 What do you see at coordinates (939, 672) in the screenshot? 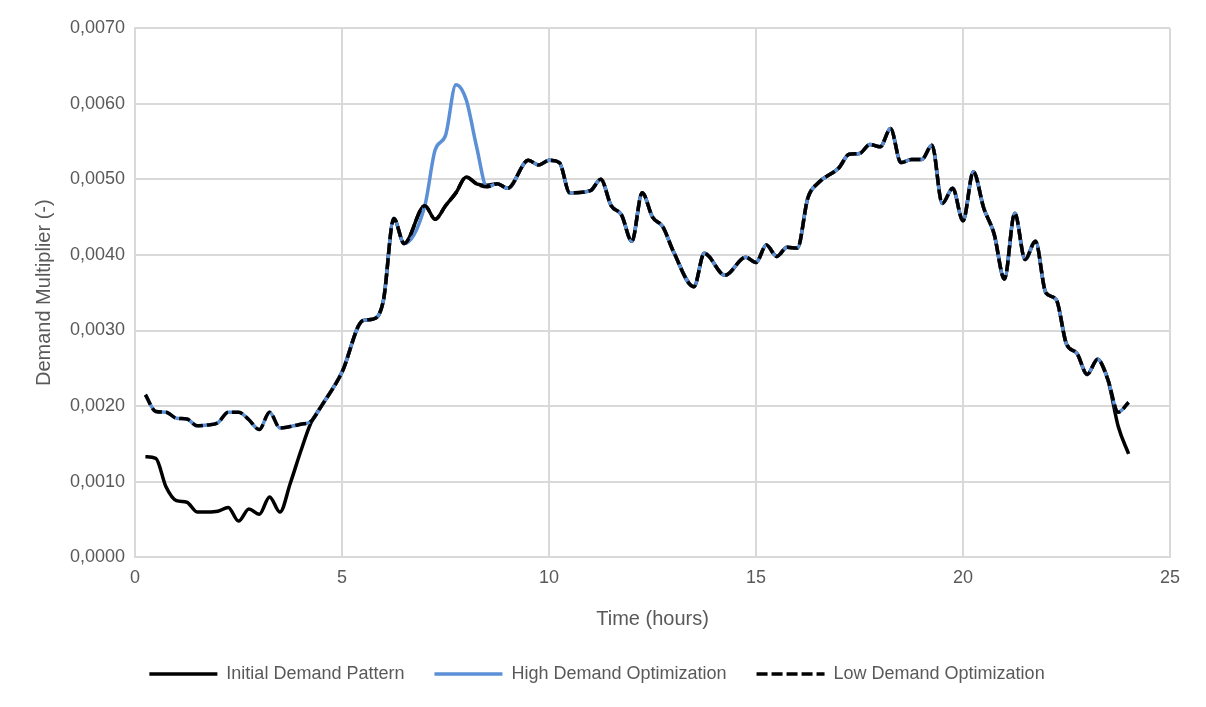
I see `legend-label: Low Demand Optimization` at bounding box center [939, 672].